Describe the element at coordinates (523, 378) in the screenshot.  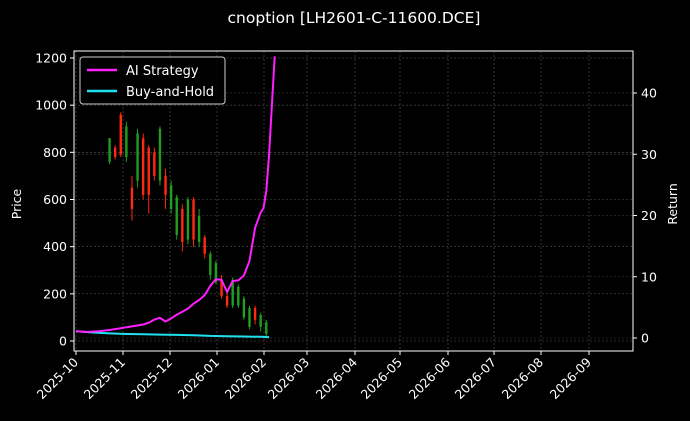
I see `x-tick-label: 2026-08` at that location.